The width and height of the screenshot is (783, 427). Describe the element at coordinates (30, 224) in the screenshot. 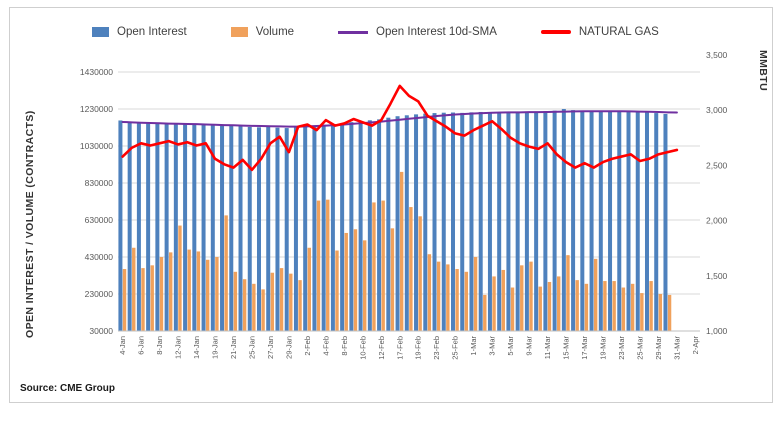

I see `left-axis-title: OPEN INTEREST / VOLUME (CONTRACTS)` at that location.